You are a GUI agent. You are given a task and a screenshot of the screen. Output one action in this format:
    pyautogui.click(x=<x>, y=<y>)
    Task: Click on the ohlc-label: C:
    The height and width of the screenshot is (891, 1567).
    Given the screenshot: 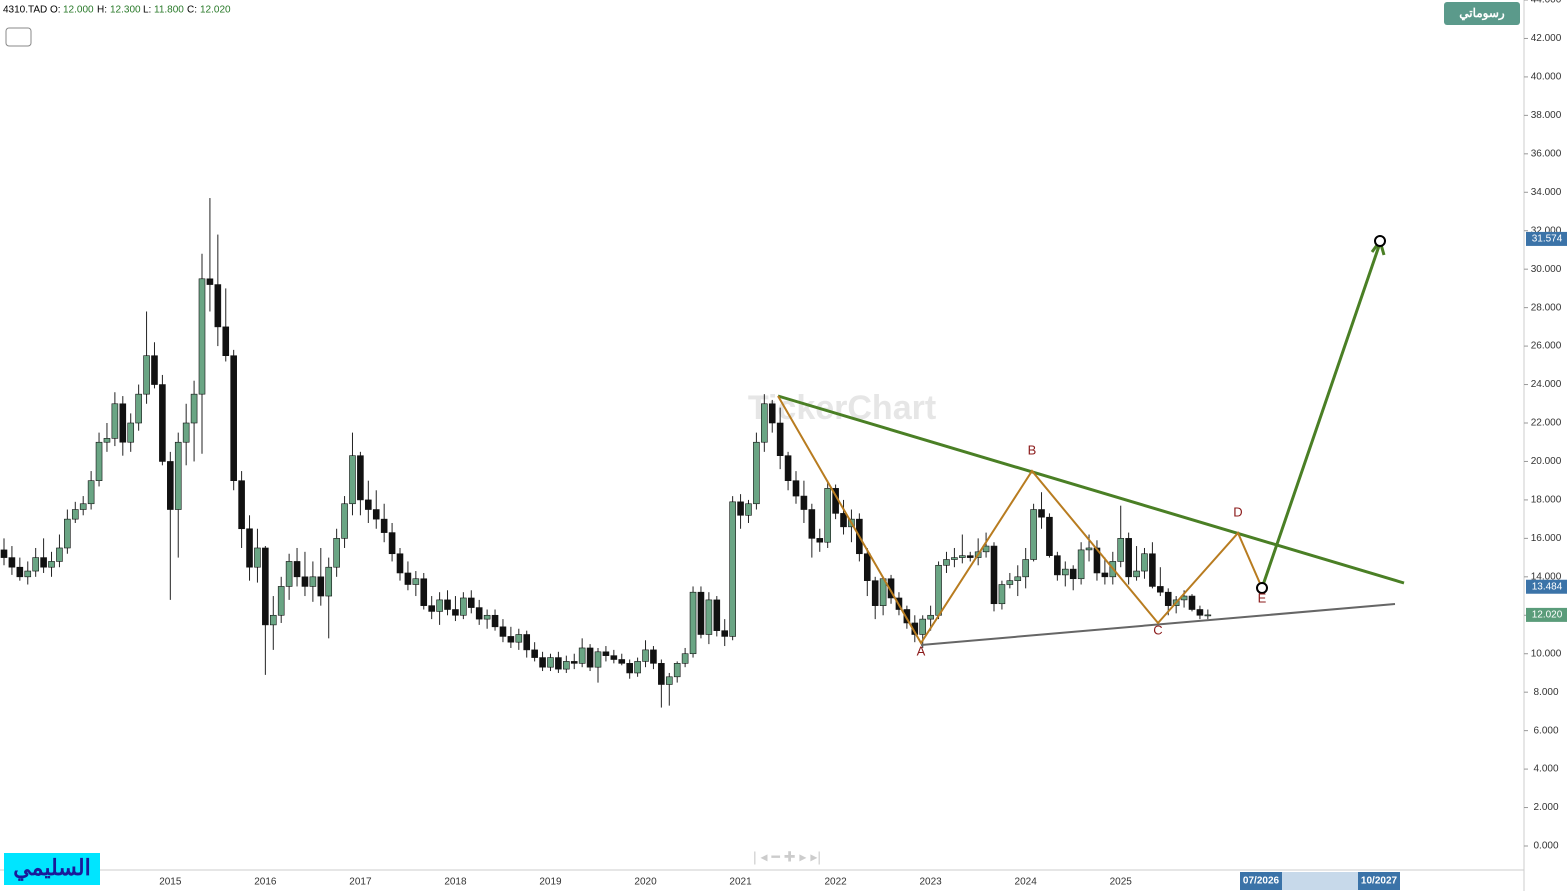 What is the action you would take?
    pyautogui.click(x=192, y=10)
    